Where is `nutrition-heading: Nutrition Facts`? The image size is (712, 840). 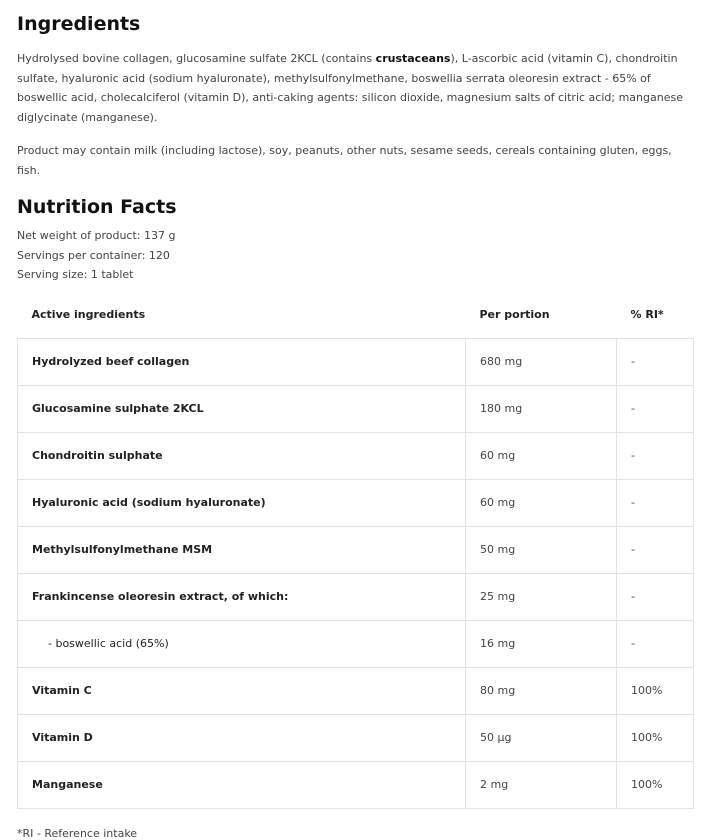 nutrition-heading: Nutrition Facts is located at coordinates (97, 207).